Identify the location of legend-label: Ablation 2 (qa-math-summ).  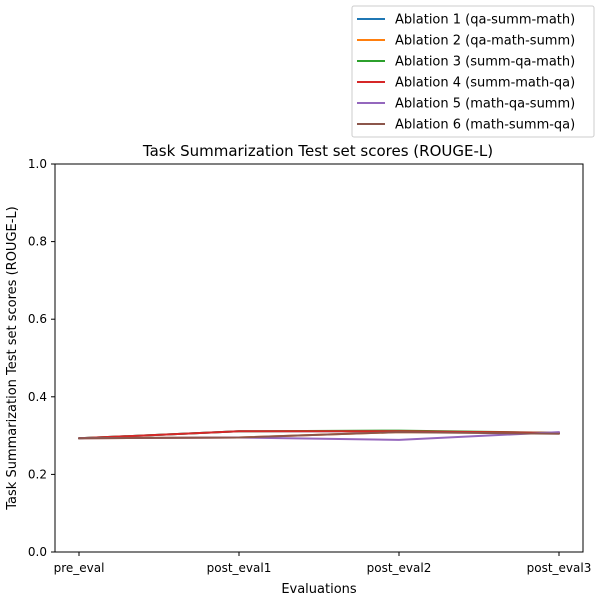
(485, 41).